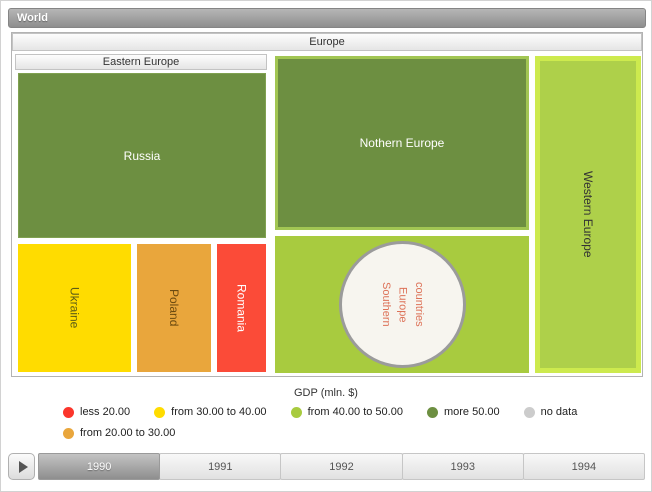 This screenshot has width=652, height=492. I want to click on treemap-node-northern-europe: Nothern Europe, so click(402, 143).